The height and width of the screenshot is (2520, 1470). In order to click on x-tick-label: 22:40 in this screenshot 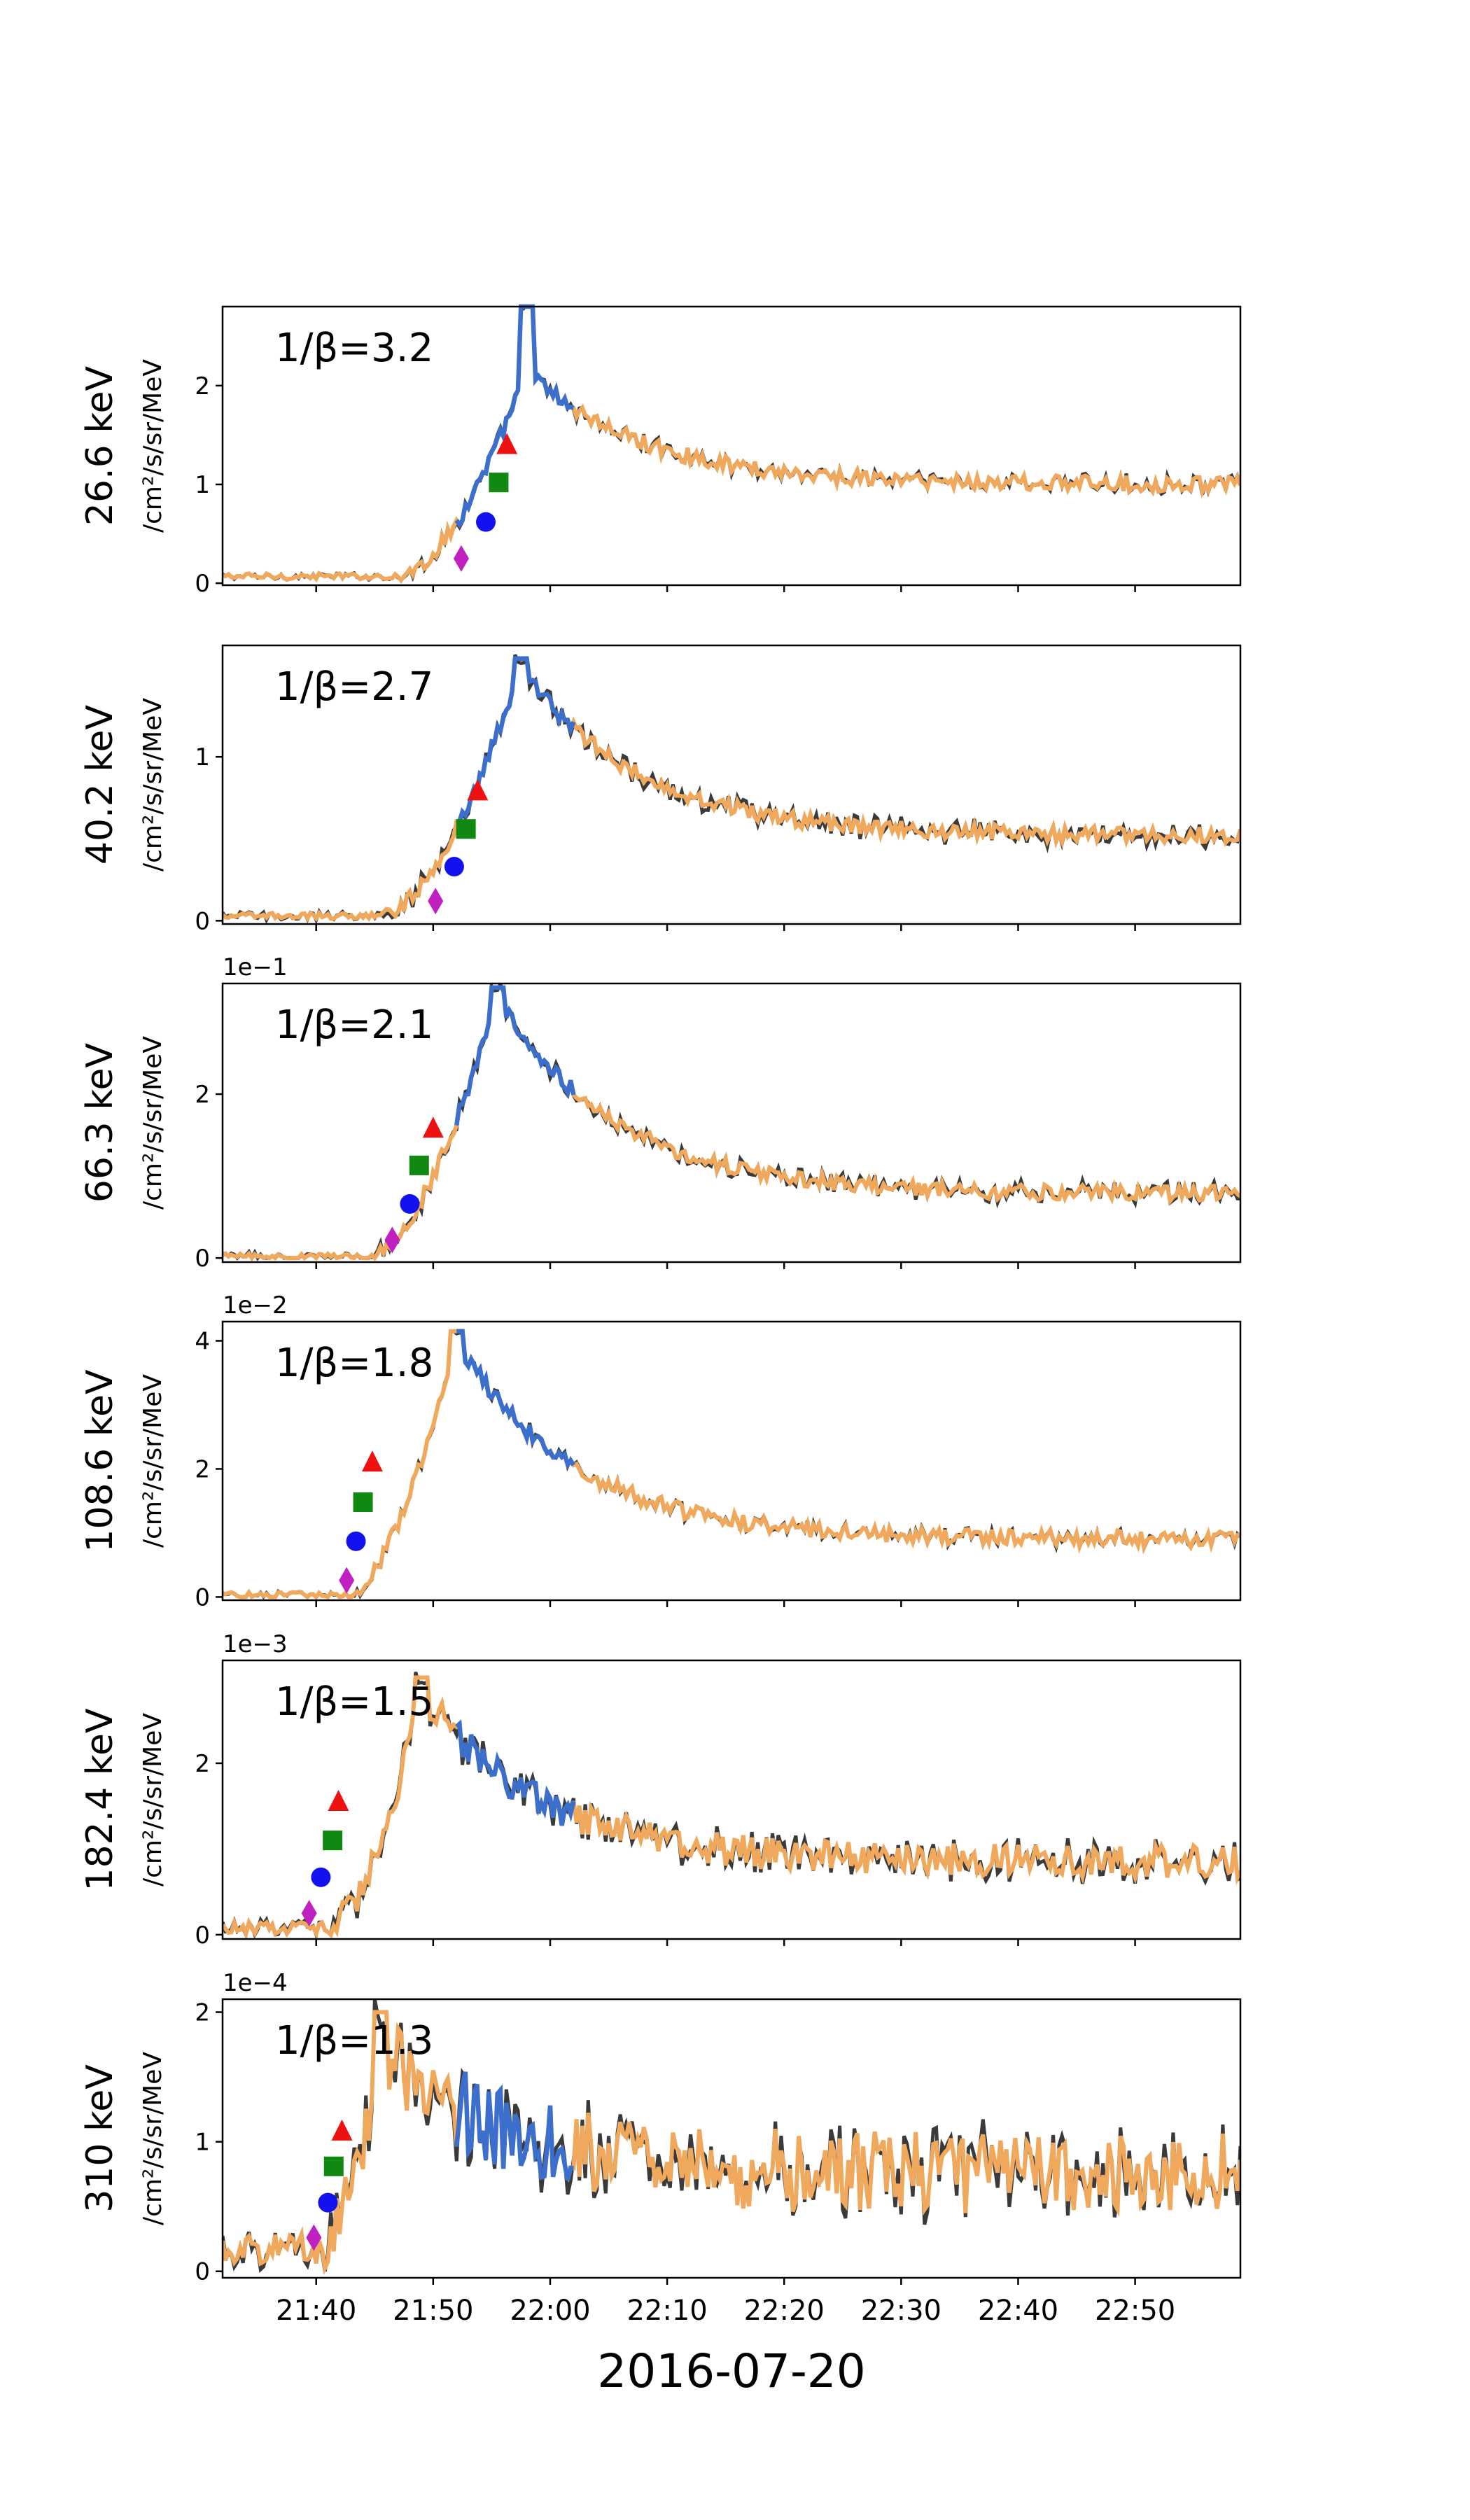, I will do `click(1018, 2311)`.